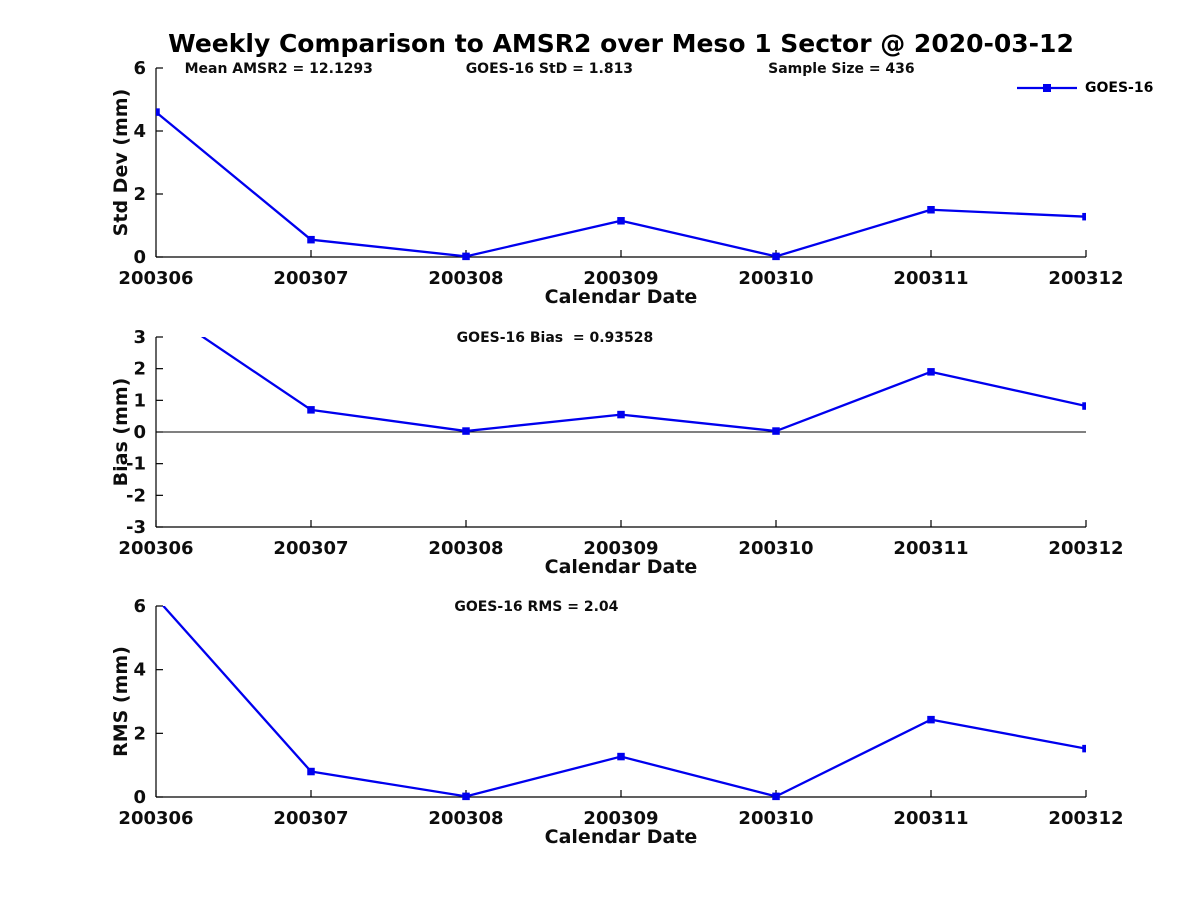  I want to click on annotation: GOES-16 Bias = 0.93528, so click(555, 338).